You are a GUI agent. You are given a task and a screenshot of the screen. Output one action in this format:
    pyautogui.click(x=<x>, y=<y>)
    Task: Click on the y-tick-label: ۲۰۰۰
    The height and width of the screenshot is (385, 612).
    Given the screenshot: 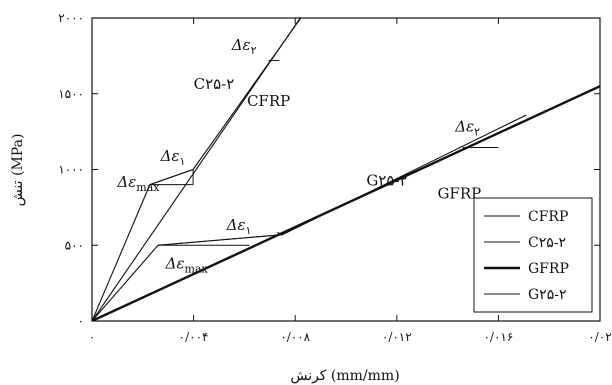 What is the action you would take?
    pyautogui.click(x=71, y=18)
    